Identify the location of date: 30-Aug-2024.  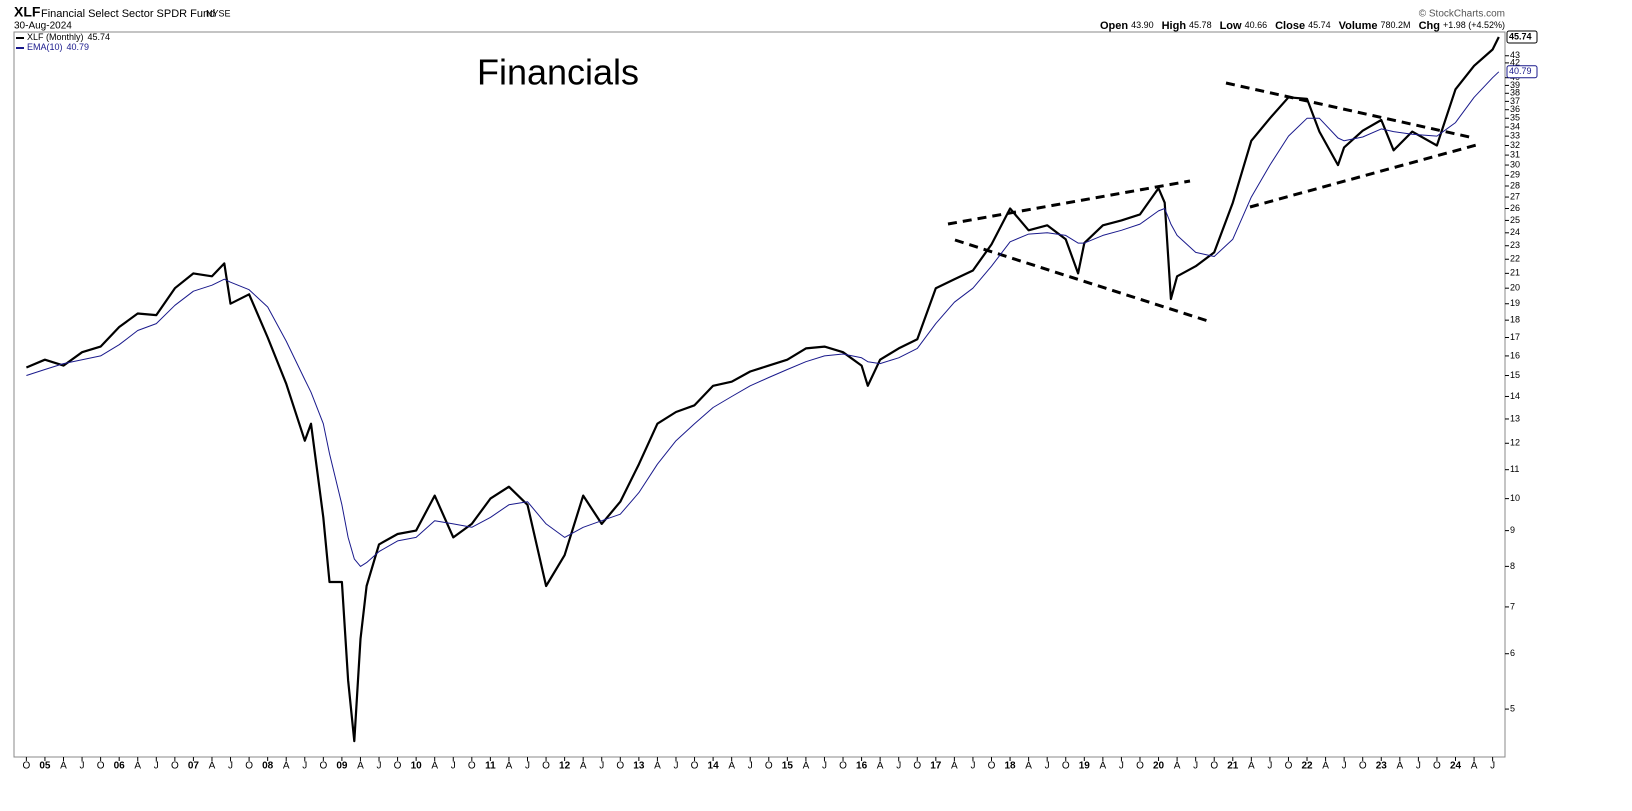
(43, 26).